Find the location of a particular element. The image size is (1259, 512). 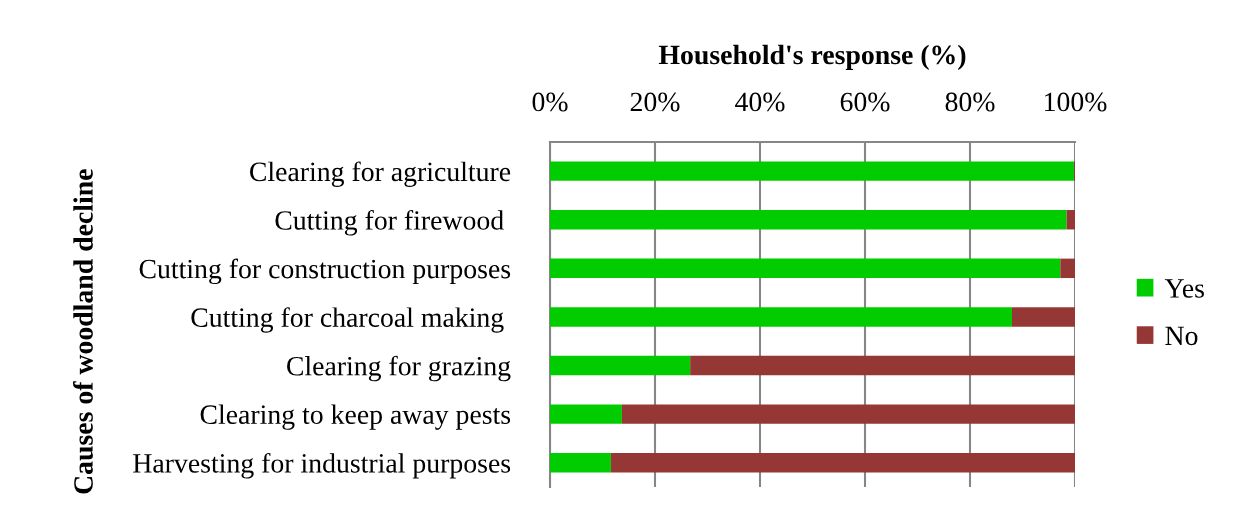

legend-label: No is located at coordinates (1181, 336).